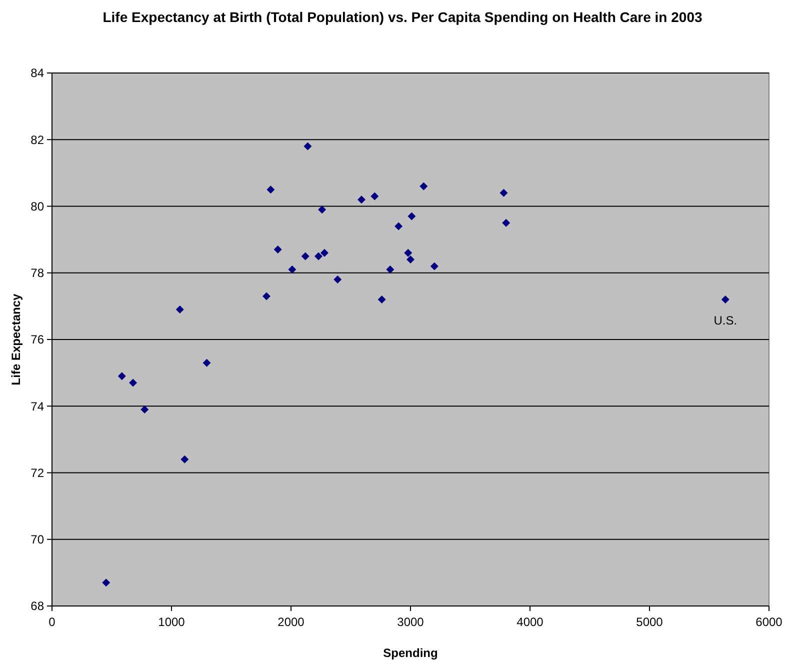 This screenshot has width=785, height=665. What do you see at coordinates (37, 139) in the screenshot?
I see `y-tick-label: 82` at bounding box center [37, 139].